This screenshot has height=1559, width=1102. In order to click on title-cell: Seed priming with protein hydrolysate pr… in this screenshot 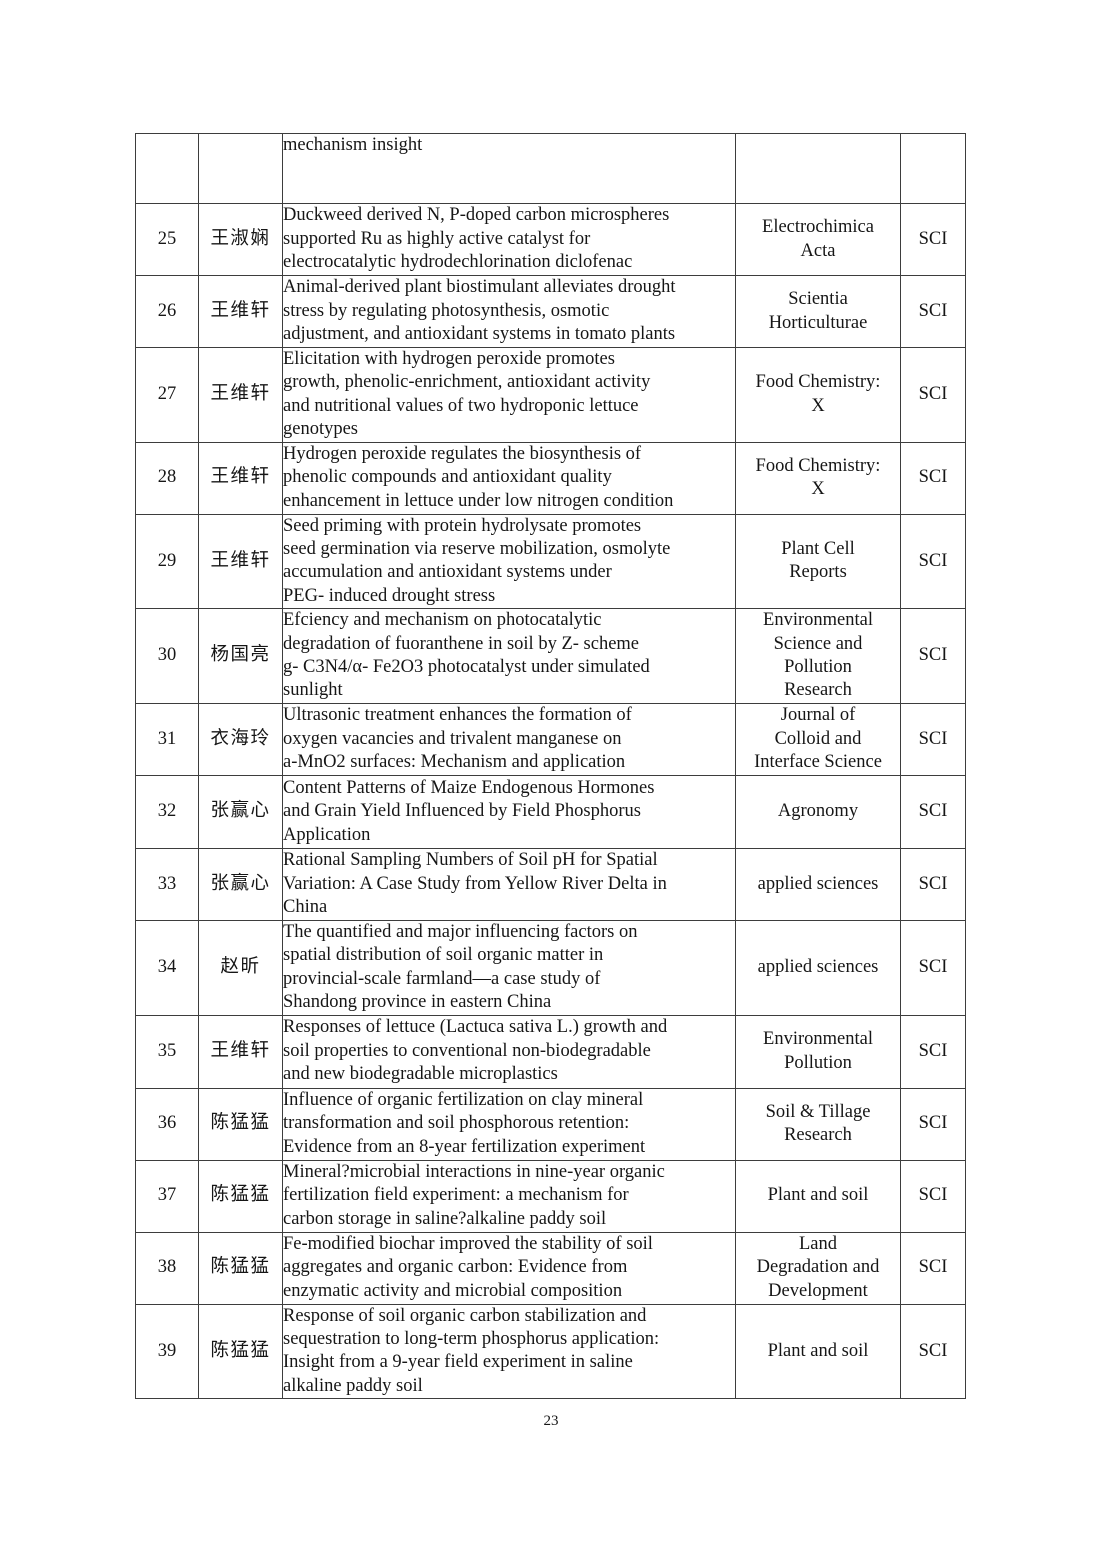, I will do `click(509, 561)`.